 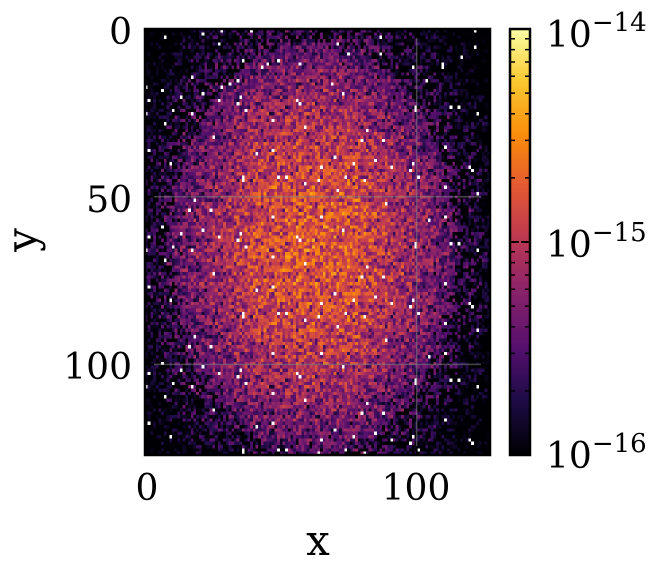 I want to click on x-tick-label-0: 0, so click(x=147, y=488).